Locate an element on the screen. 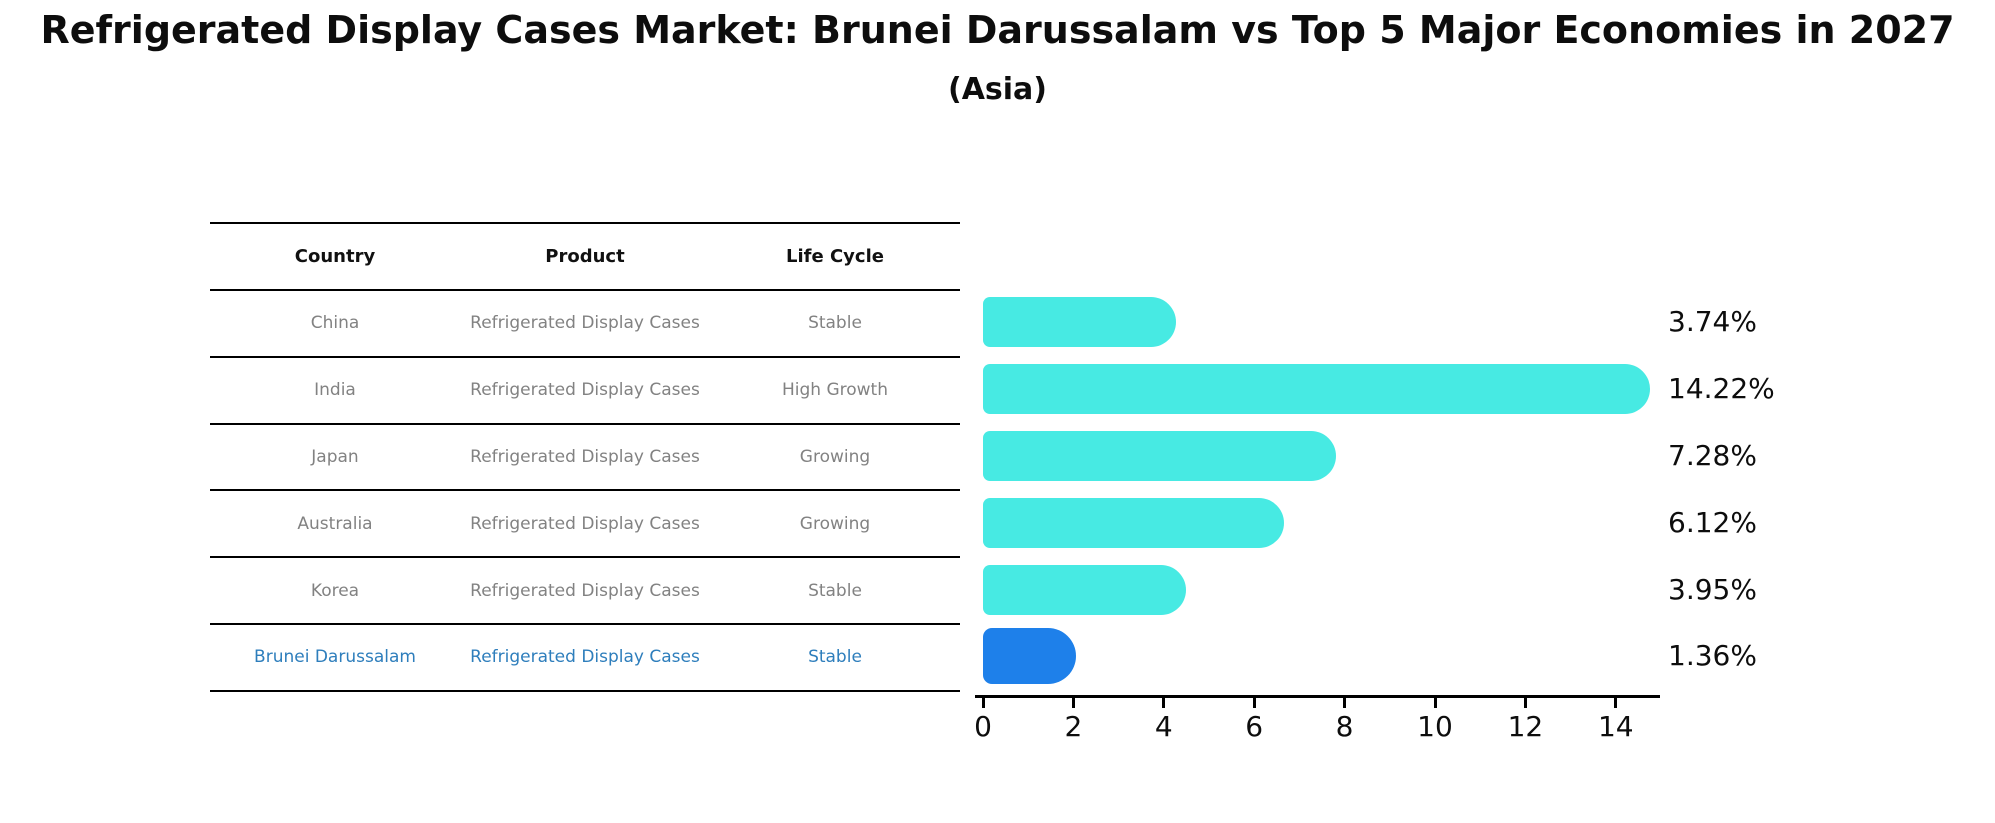  bar-india is located at coordinates (1316, 389).